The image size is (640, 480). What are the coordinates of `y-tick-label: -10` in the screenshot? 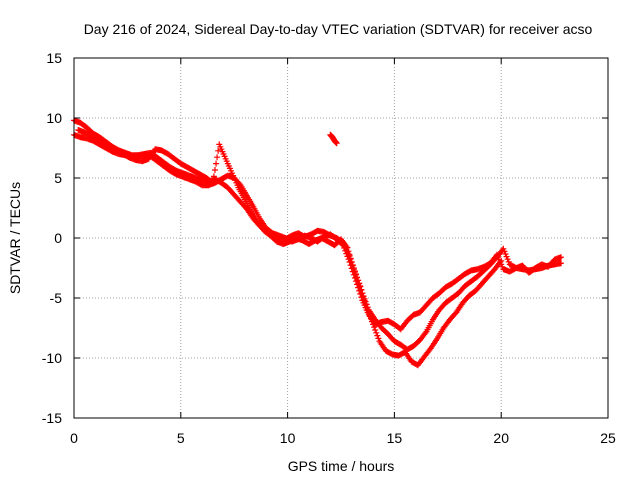 It's located at (52, 358).